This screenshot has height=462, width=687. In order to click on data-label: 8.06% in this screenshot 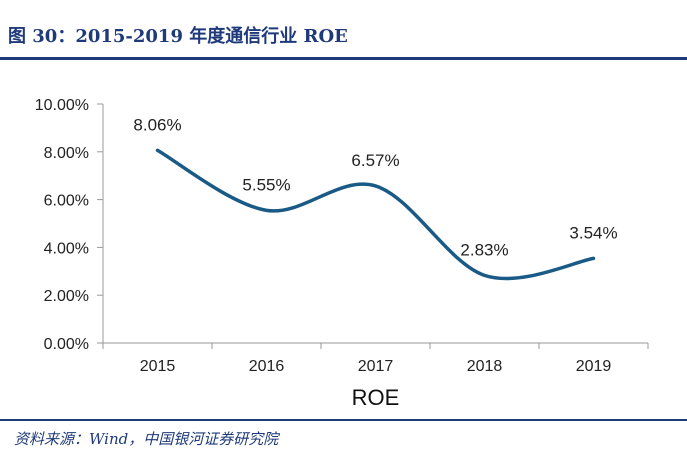, I will do `click(157, 124)`.